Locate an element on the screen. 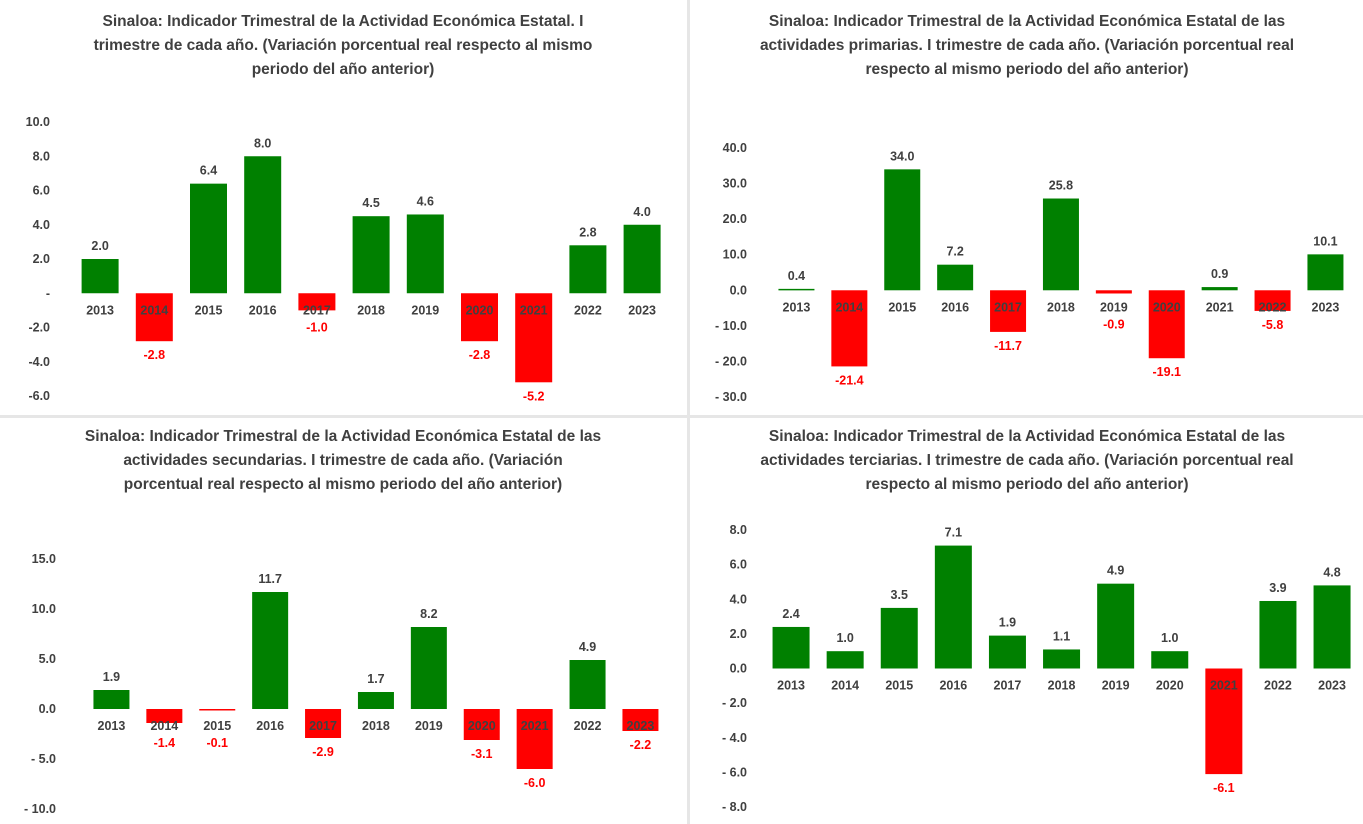 Image resolution: width=1363 pixels, height=824 pixels. data-label: -6.0 is located at coordinates (535, 783).